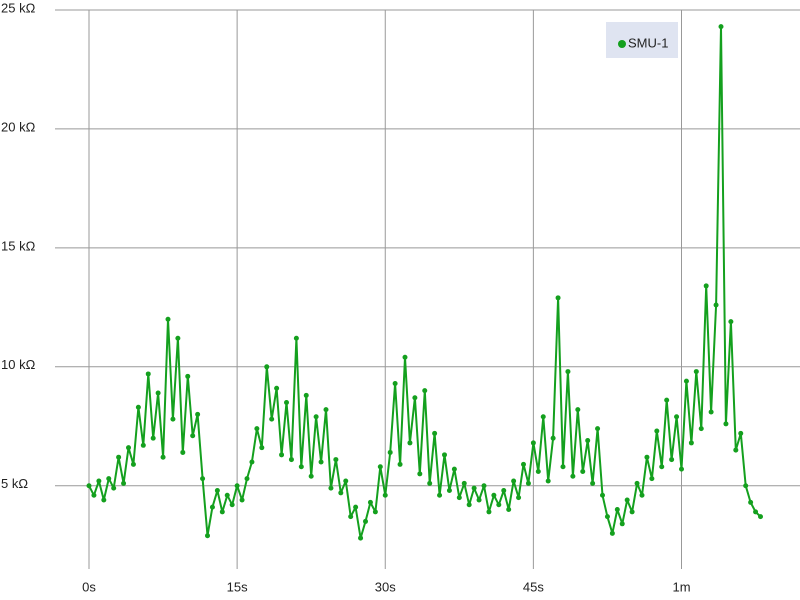 The height and width of the screenshot is (600, 800). I want to click on x-tick-label: 30s, so click(385, 586).